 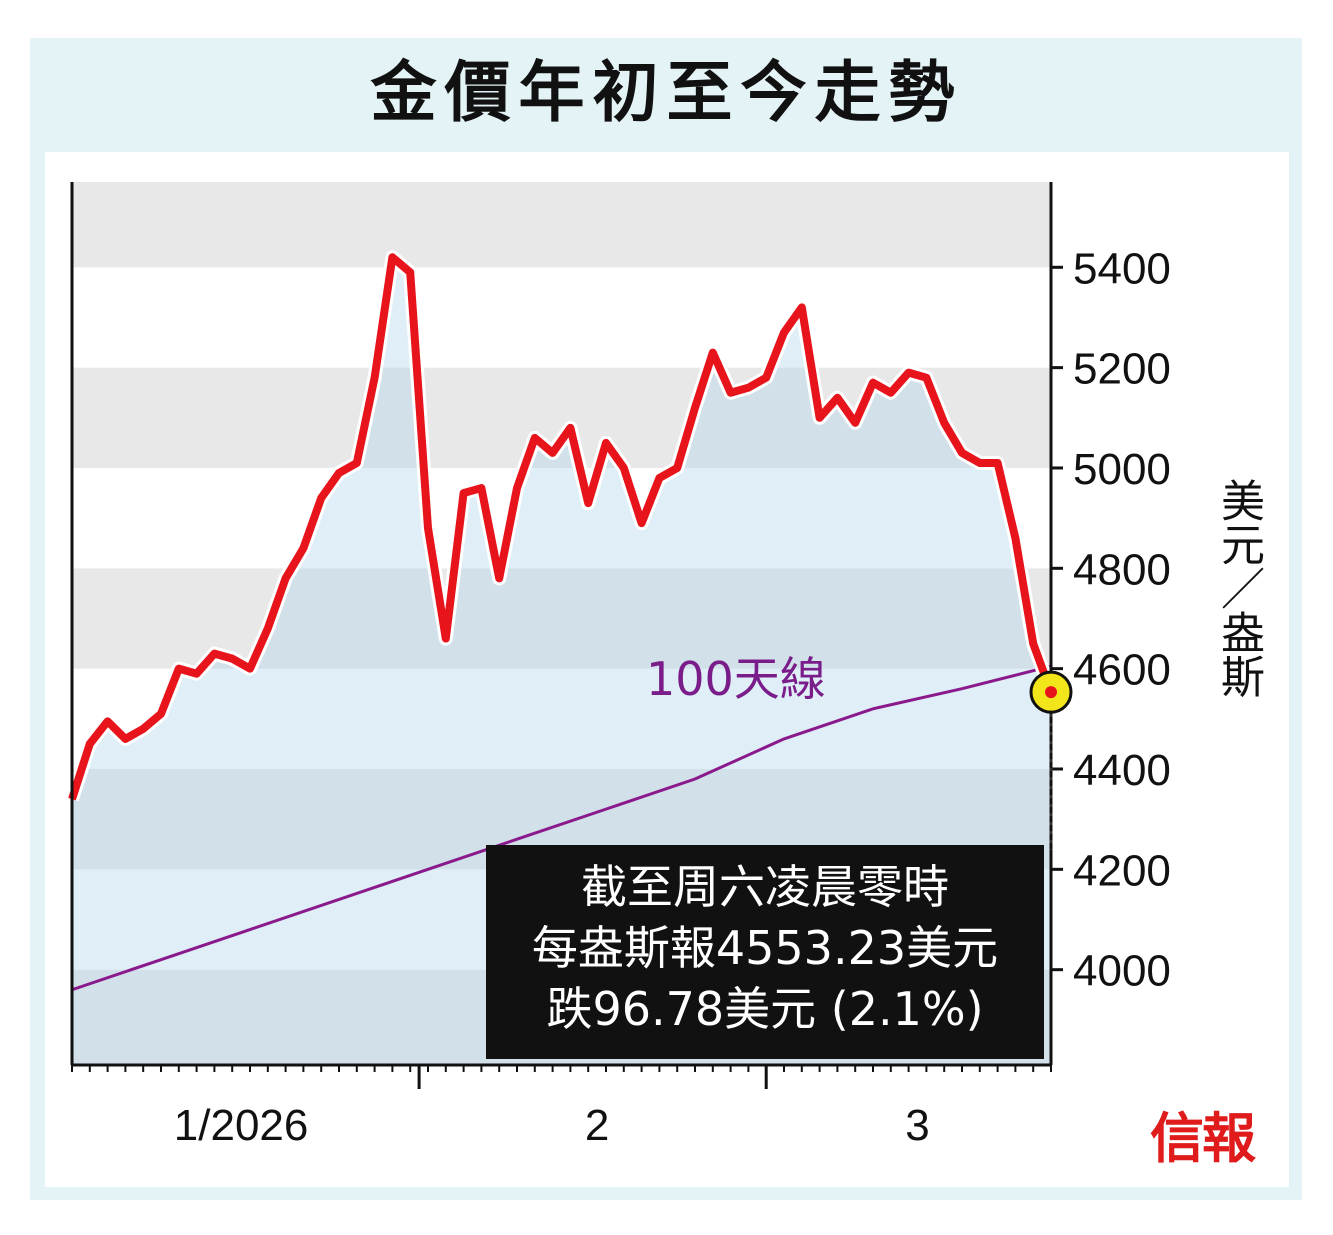 I want to click on y-axis-unit-label: 美元／盎斯, so click(x=1238, y=588).